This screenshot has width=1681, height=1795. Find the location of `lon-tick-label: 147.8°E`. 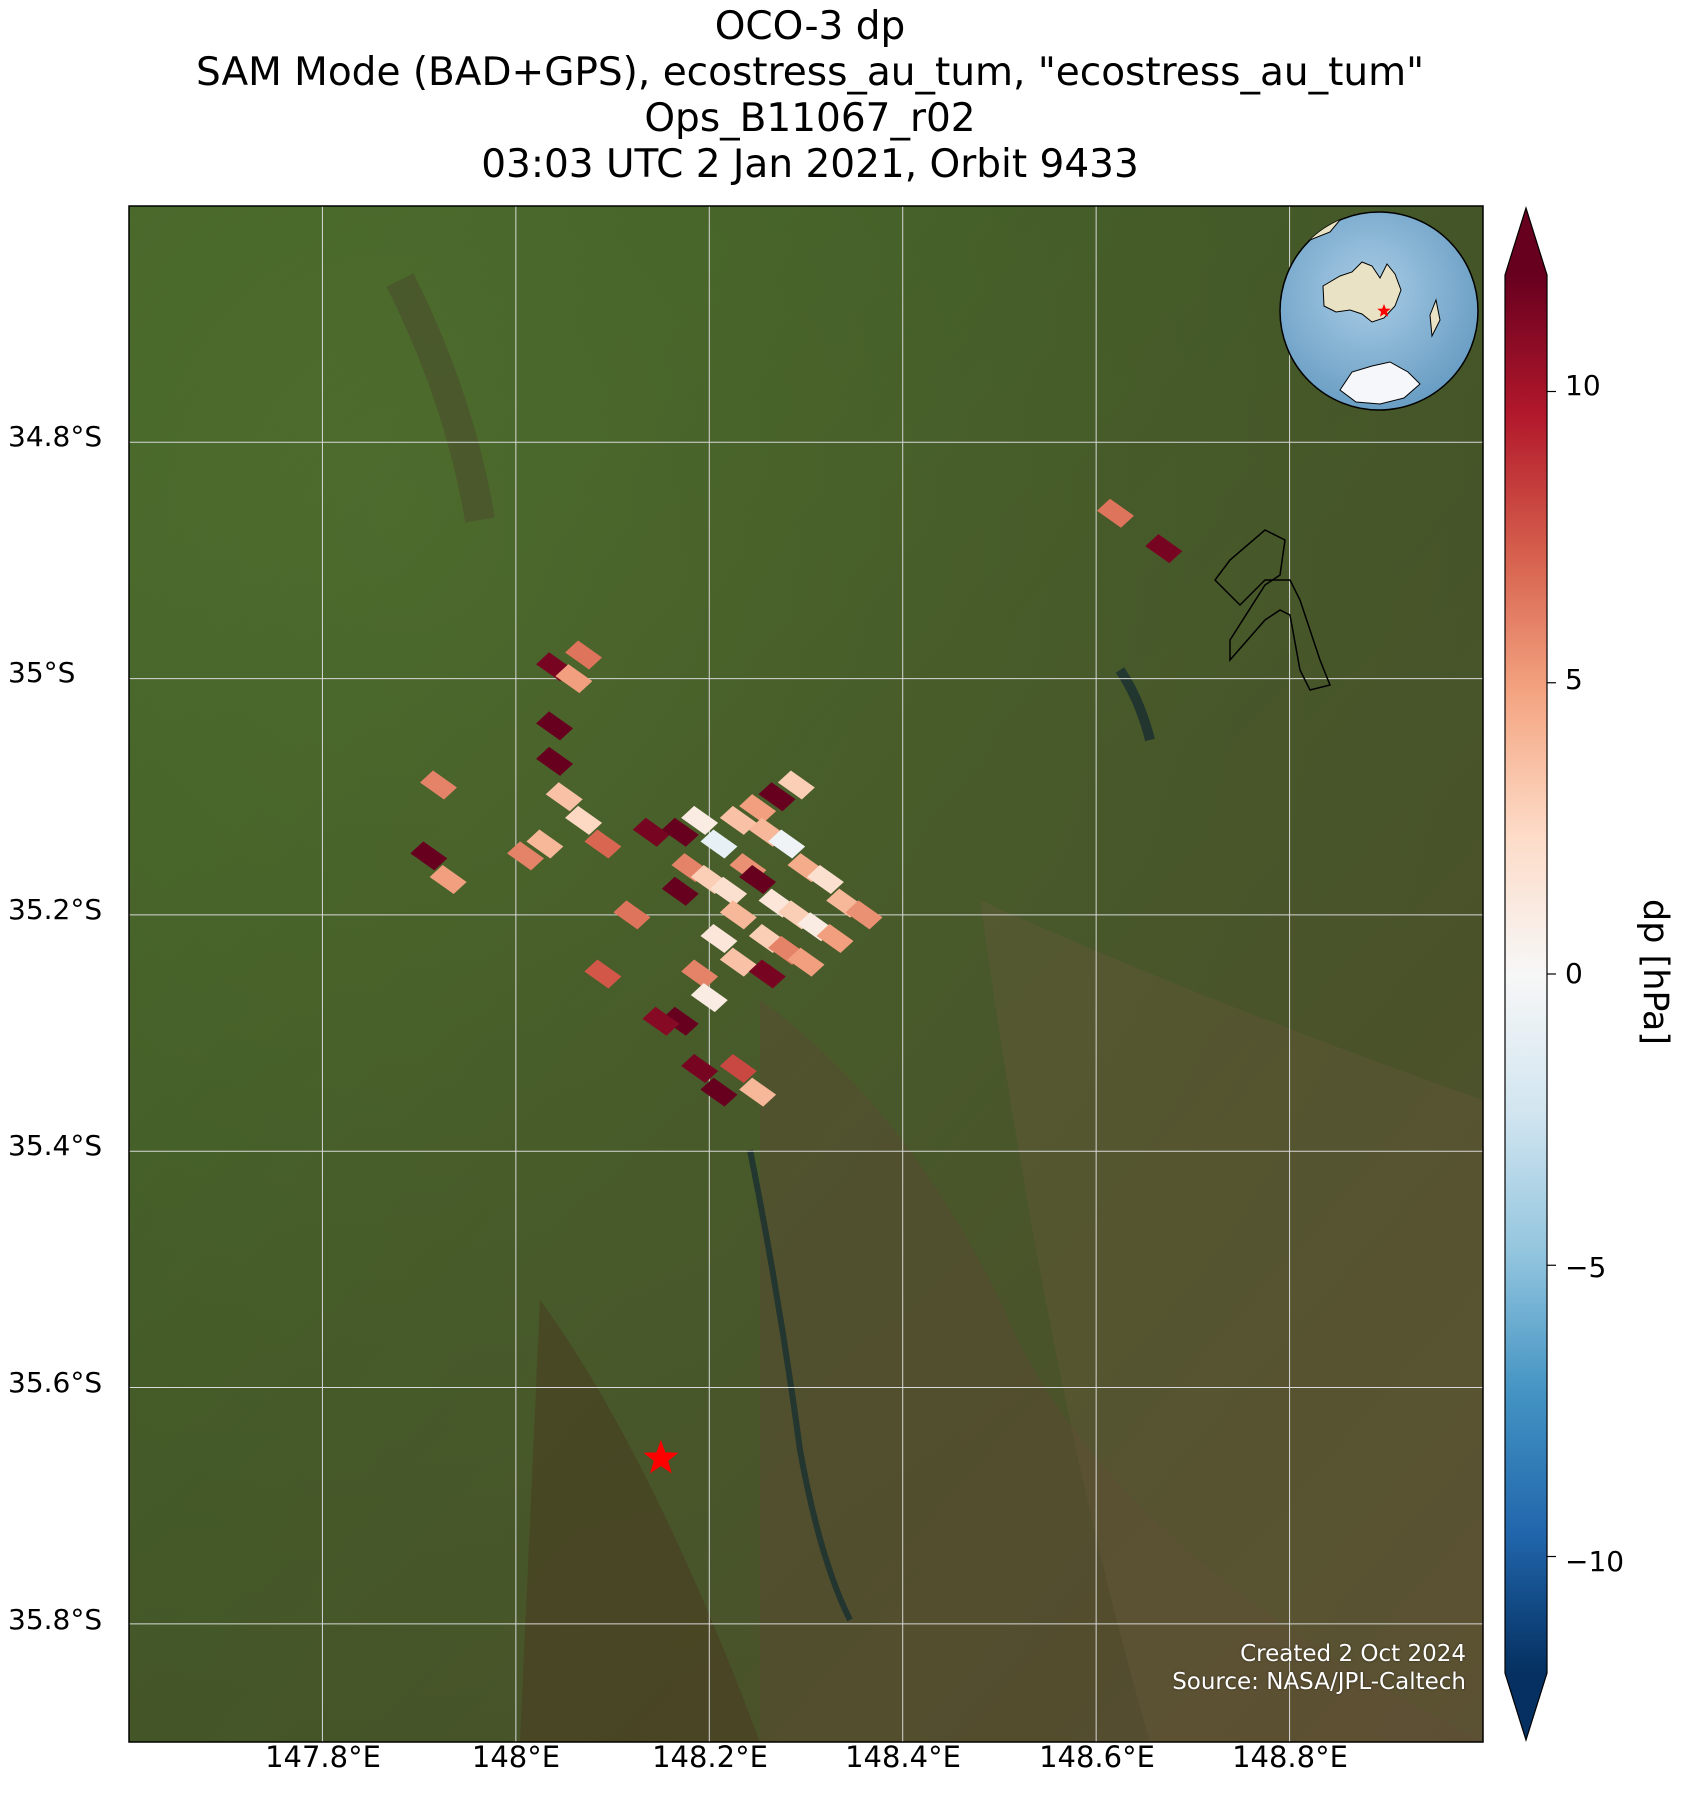

lon-tick-label: 147.8°E is located at coordinates (323, 1757).